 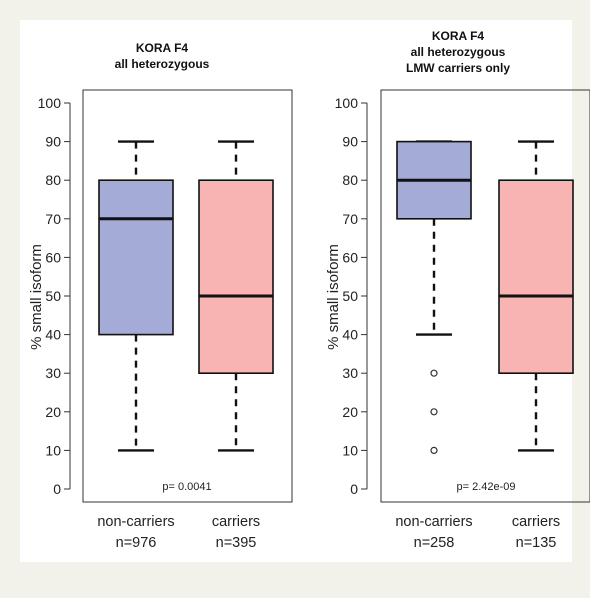 I want to click on x-axis: non-carriers n=258 carriers n=135, so click(x=477, y=532).